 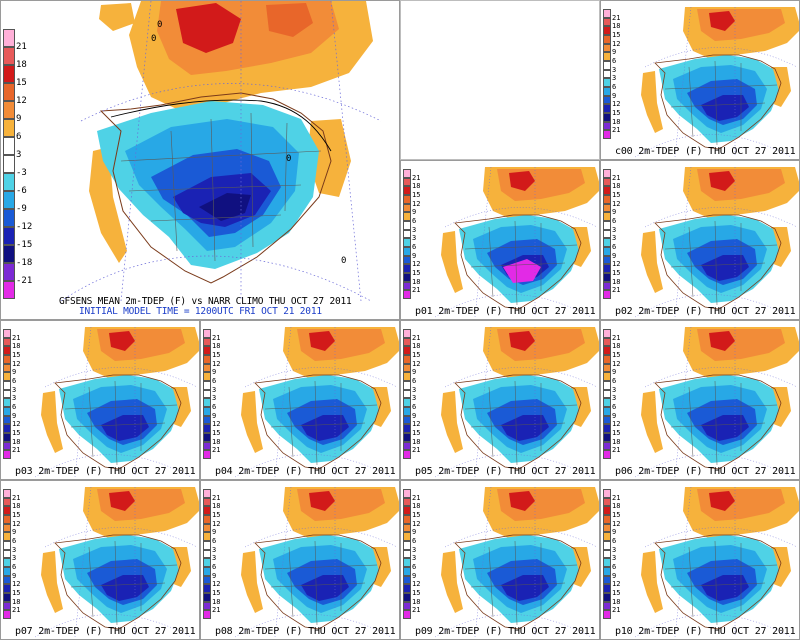 What do you see at coordinates (305, 631) in the screenshot?
I see `member-caption: p08 2m-TDEP (F) THU OCT 27 2011` at bounding box center [305, 631].